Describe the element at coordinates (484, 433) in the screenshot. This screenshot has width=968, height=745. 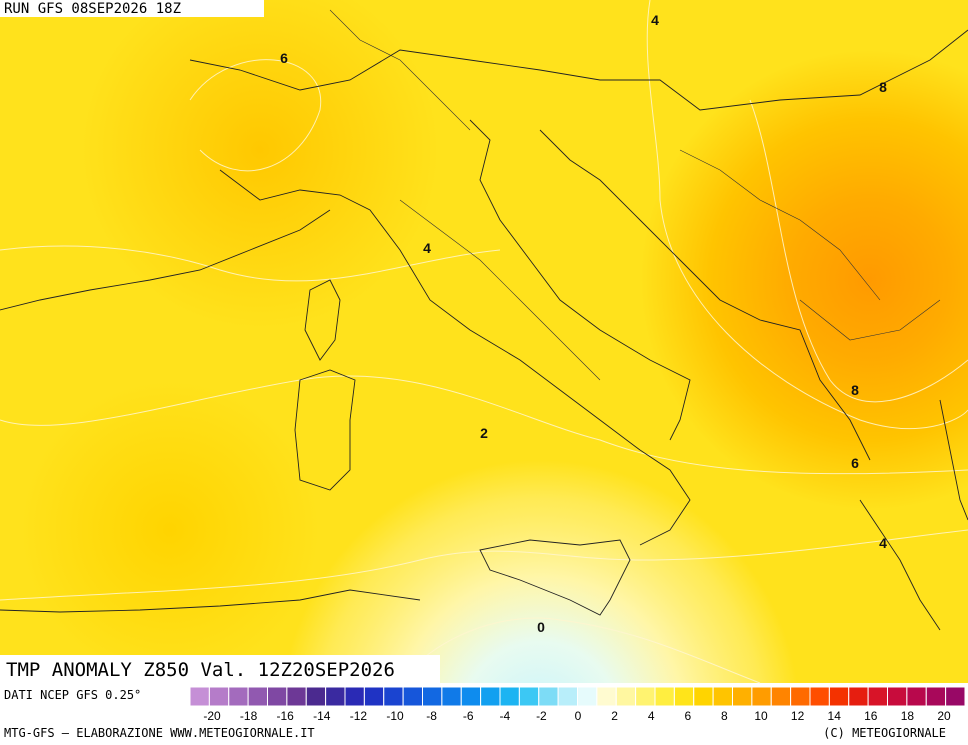
I see `contour-label: 2` at that location.